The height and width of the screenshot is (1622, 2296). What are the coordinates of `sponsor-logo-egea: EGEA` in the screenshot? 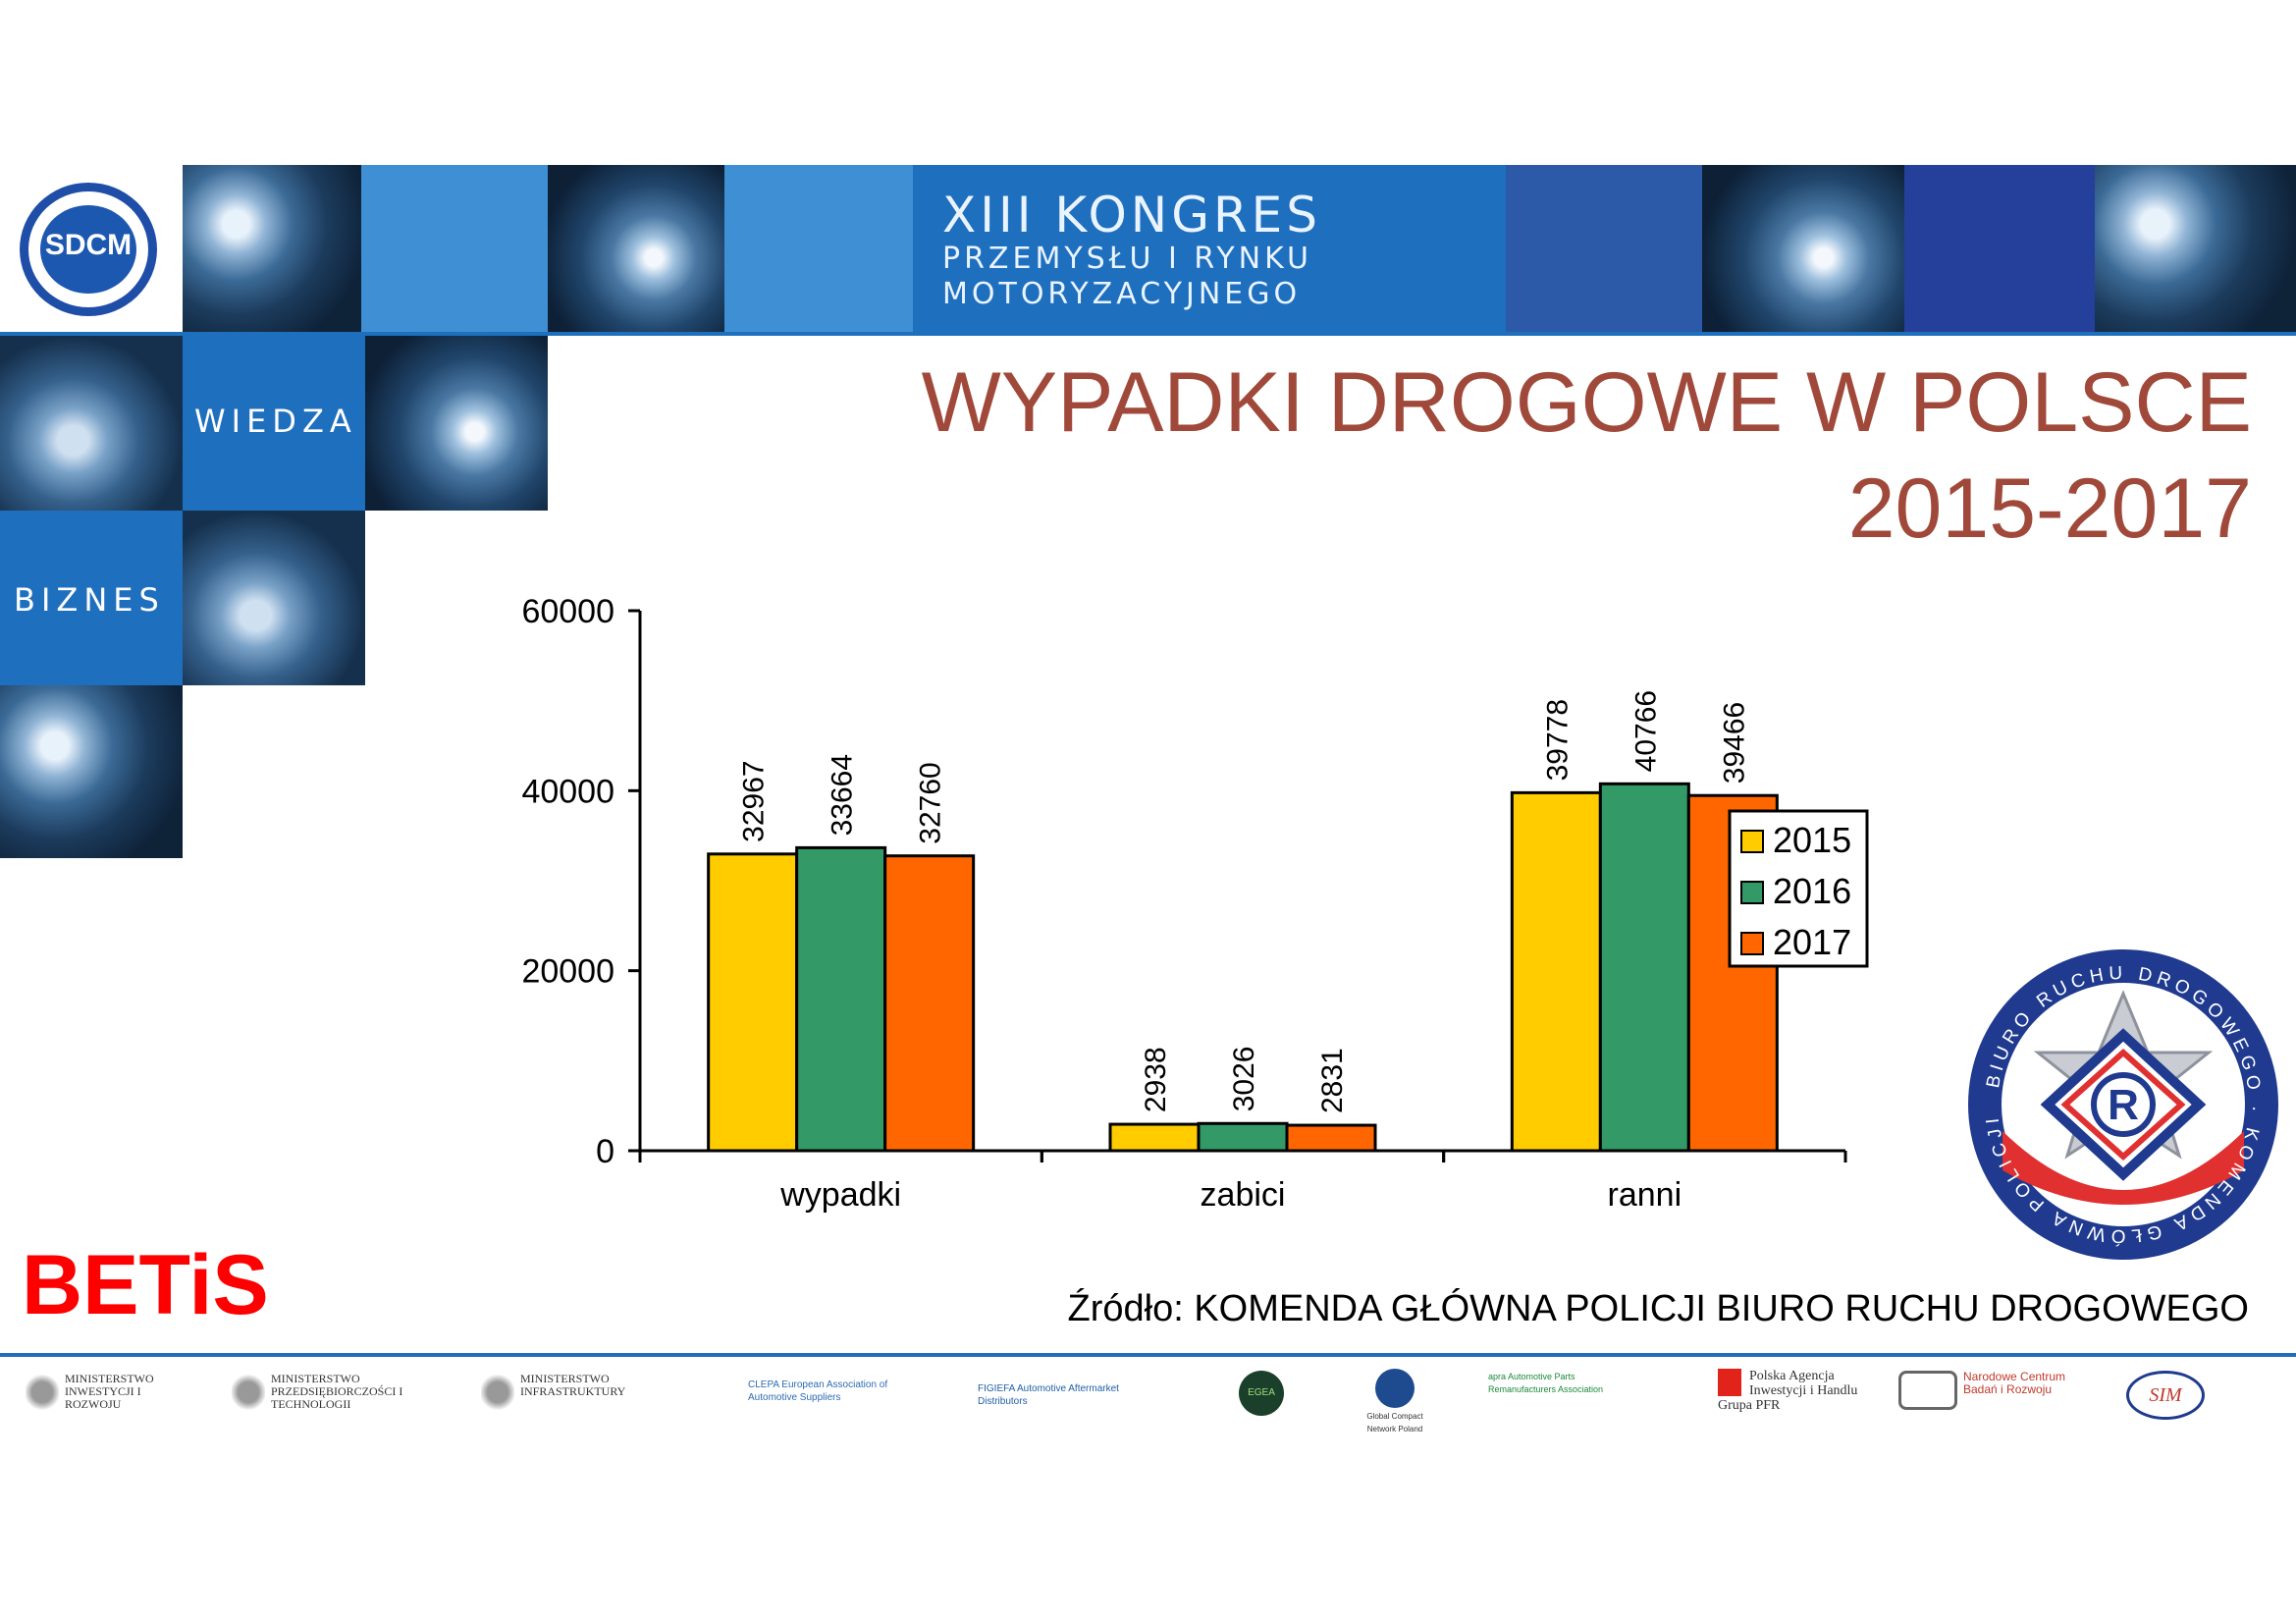 It's located at (1261, 1393).